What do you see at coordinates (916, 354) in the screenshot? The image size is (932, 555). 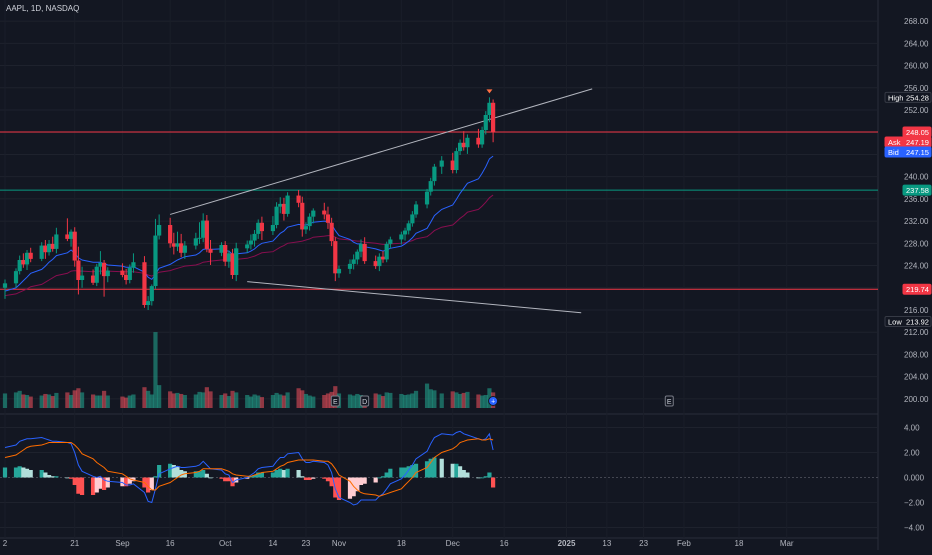 I see `price-tick-label: 208.00` at bounding box center [916, 354].